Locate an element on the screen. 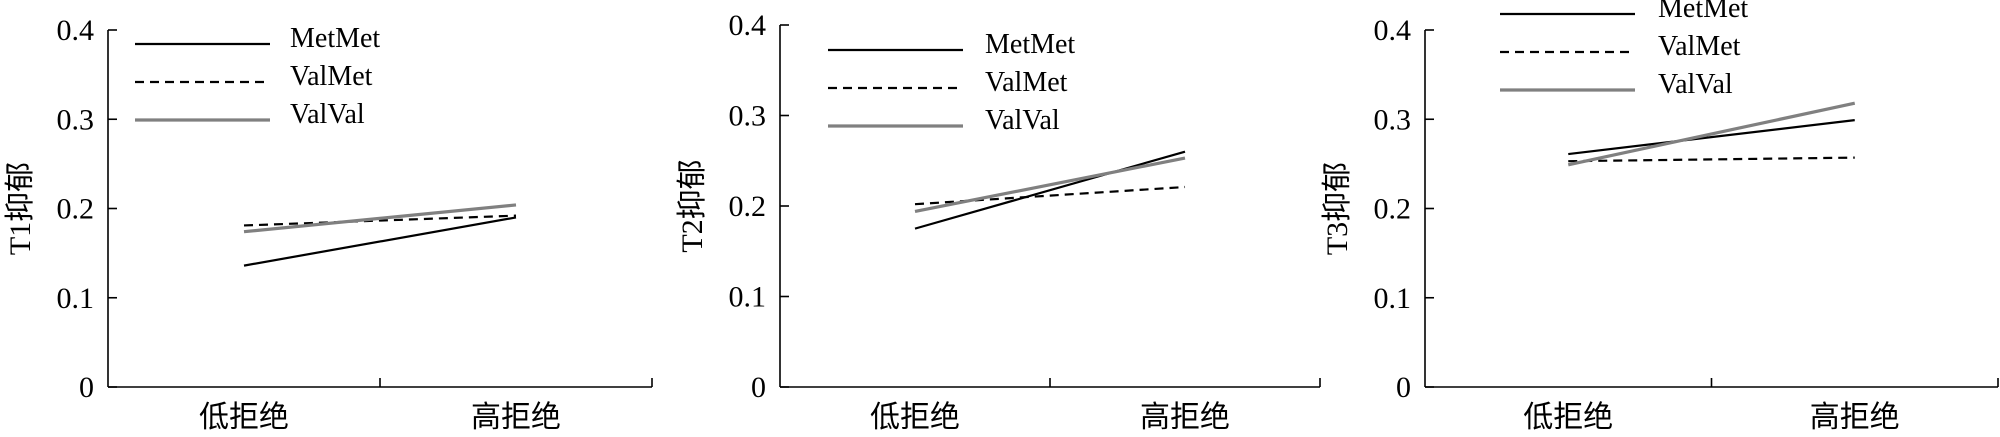  y-axis-title: T3抑郁 is located at coordinates (1337, 208).